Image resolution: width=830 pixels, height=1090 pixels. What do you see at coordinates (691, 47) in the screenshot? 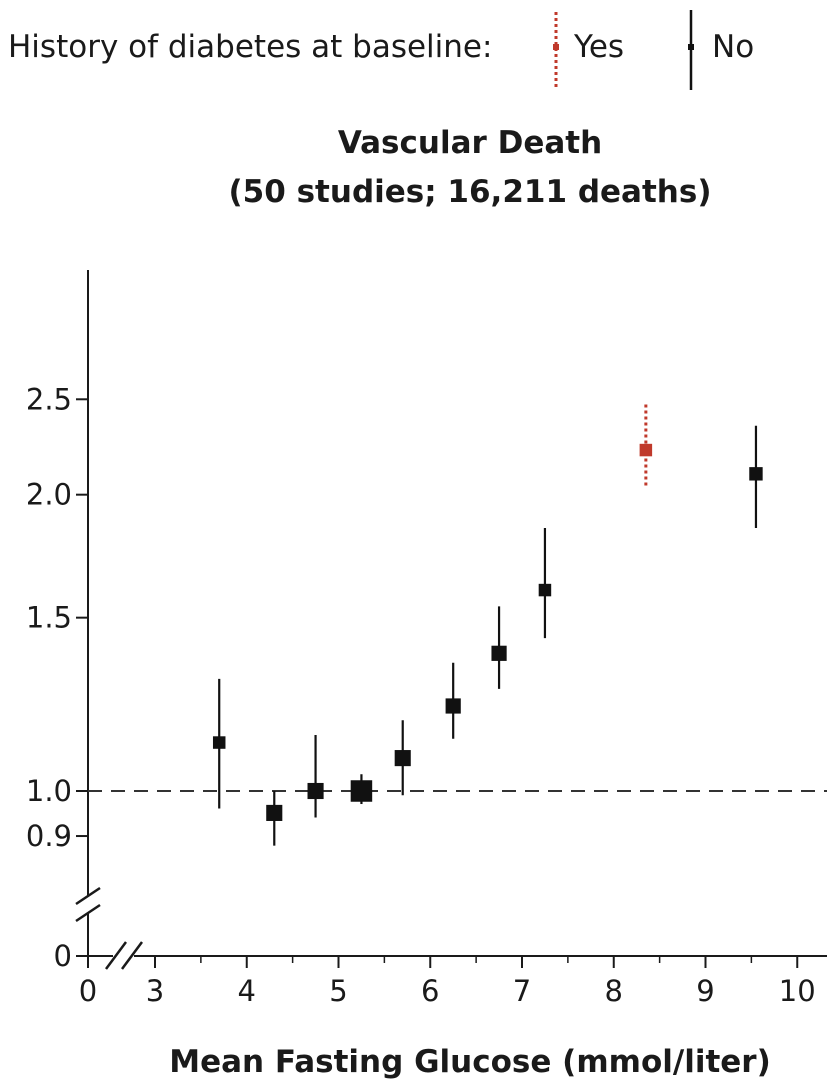
I see `legend-no-marker` at bounding box center [691, 47].